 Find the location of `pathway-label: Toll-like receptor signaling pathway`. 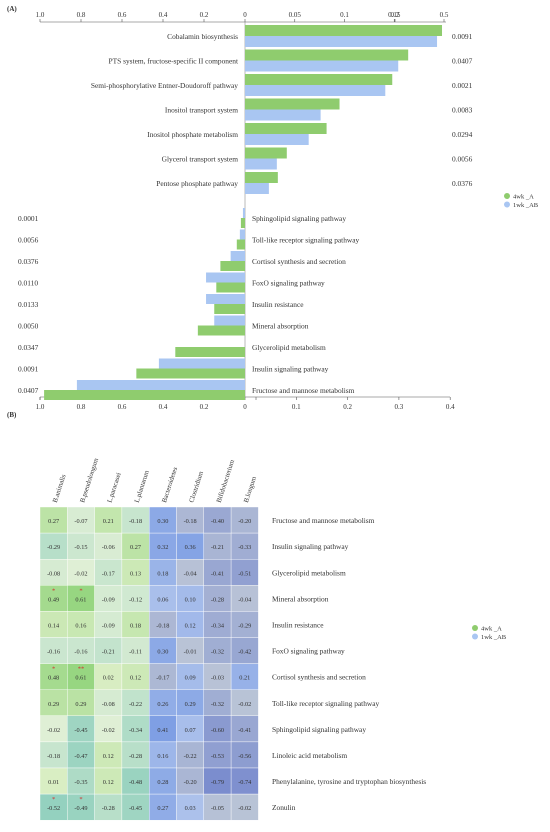

pathway-label: Toll-like receptor signaling pathway is located at coordinates (306, 240).